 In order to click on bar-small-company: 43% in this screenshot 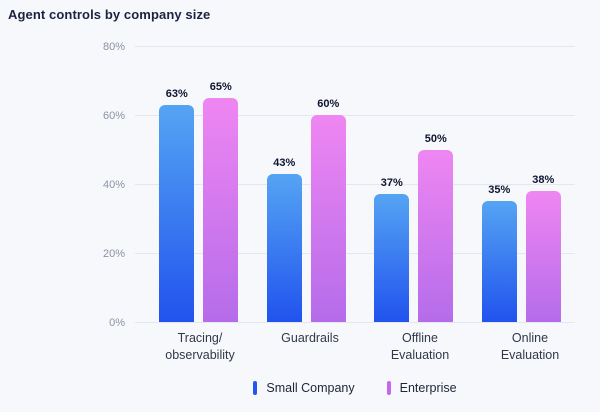, I will do `click(284, 239)`.